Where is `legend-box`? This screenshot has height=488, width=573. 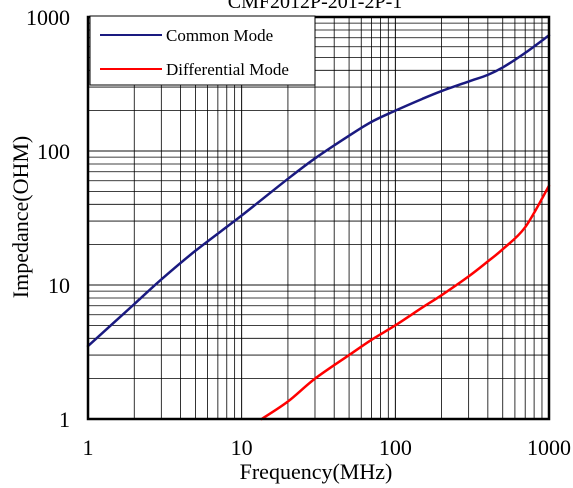
legend-box is located at coordinates (202, 50).